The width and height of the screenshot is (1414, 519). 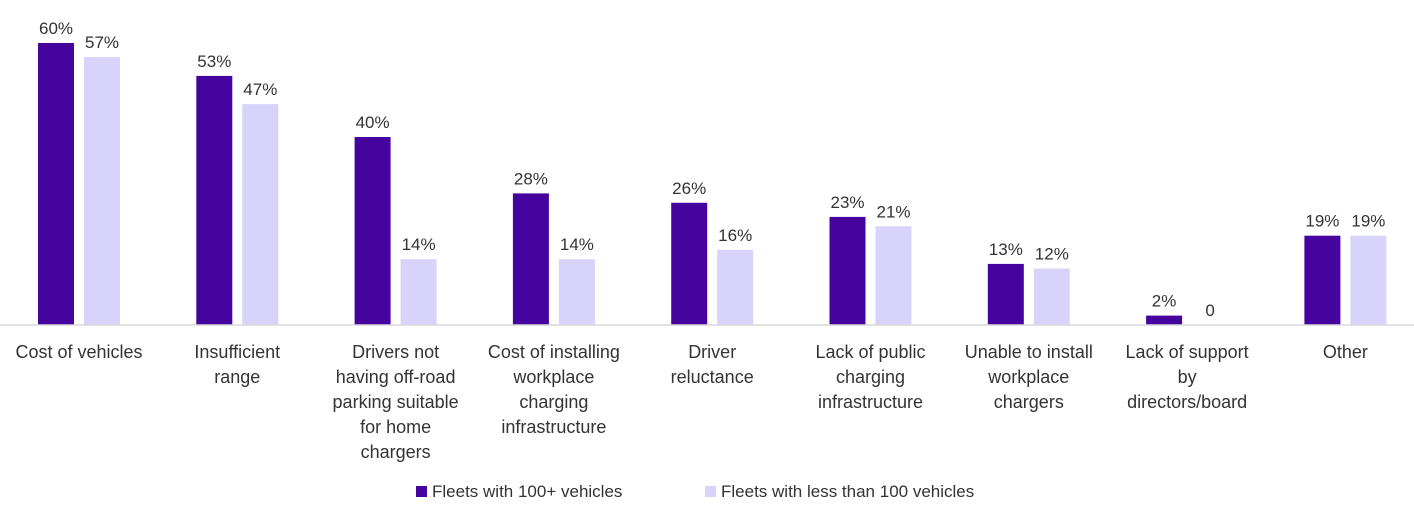 I want to click on category-label-line: for home, so click(x=395, y=427).